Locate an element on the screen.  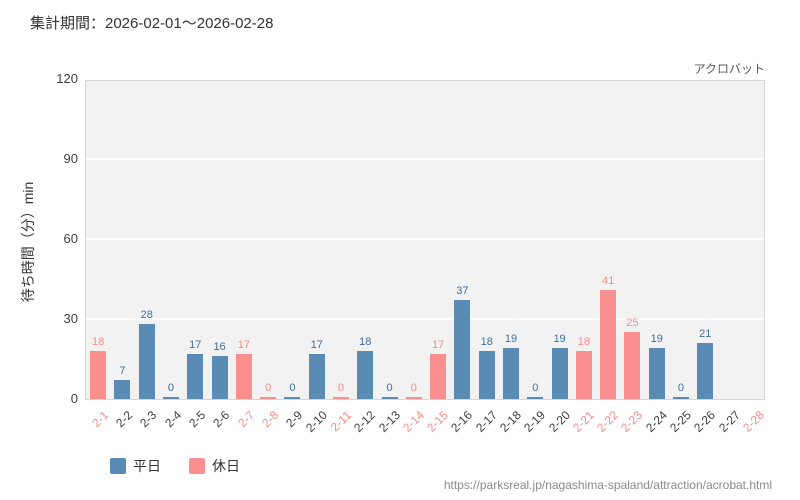
bar-value-label: 28 is located at coordinates (146, 315).